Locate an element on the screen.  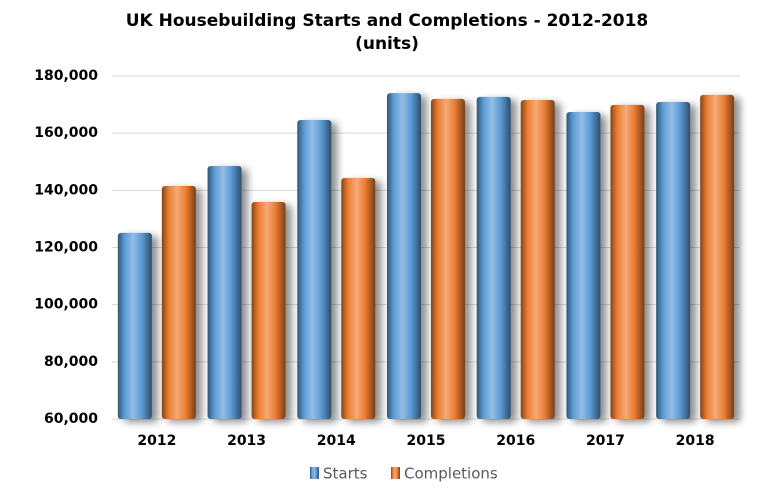
x-tick-label: 2016 is located at coordinates (515, 441).